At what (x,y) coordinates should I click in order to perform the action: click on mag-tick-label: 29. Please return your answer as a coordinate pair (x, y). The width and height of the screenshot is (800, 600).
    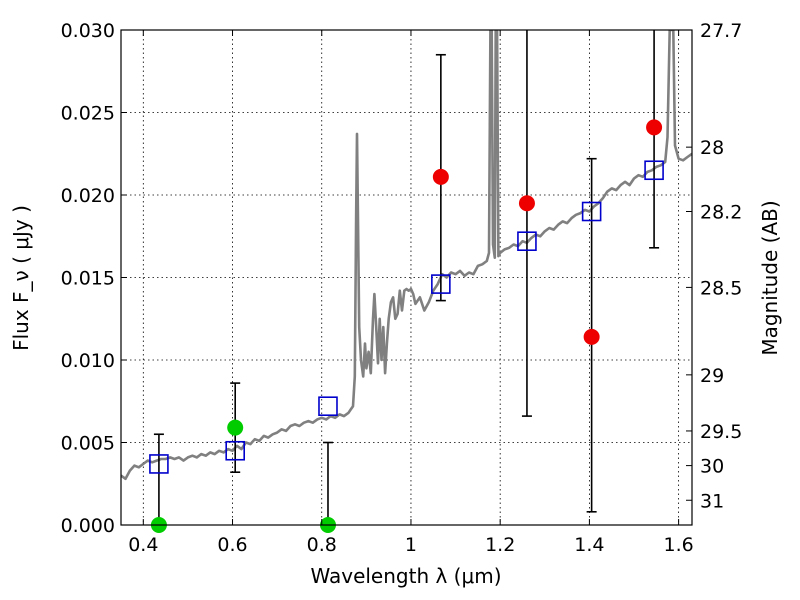
    Looking at the image, I should click on (712, 376).